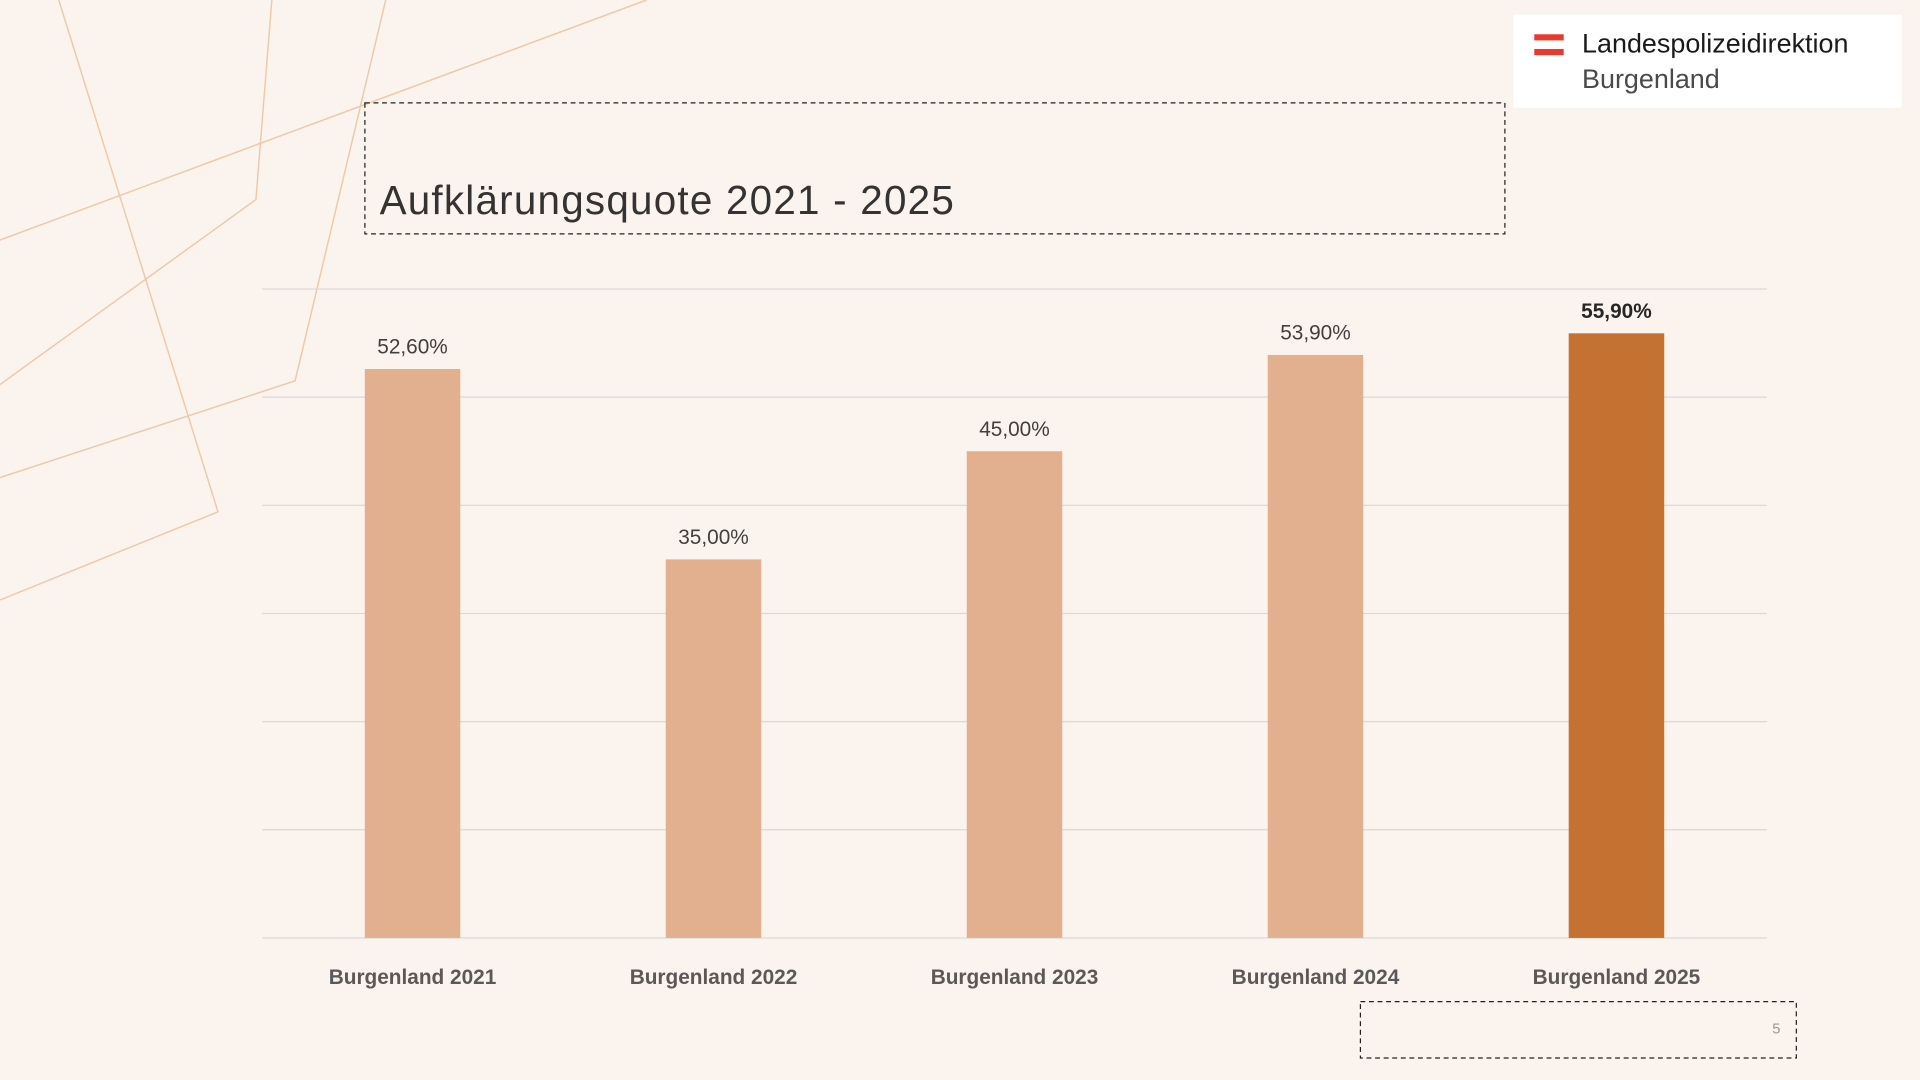  Describe the element at coordinates (412, 347) in the screenshot. I see `data-label: 52,60%` at that location.